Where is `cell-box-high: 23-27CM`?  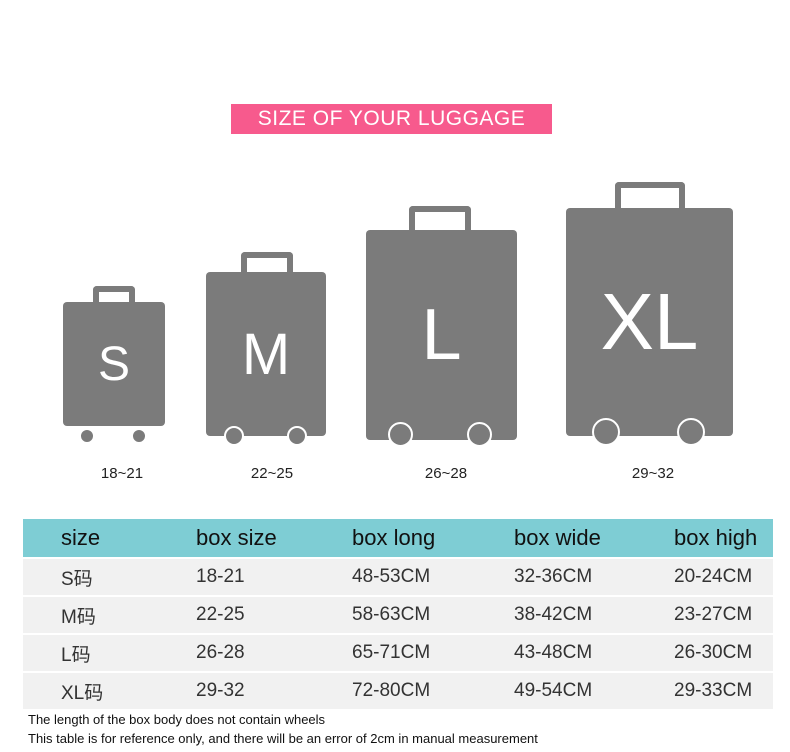 cell-box-high: 23-27CM is located at coordinates (723, 614).